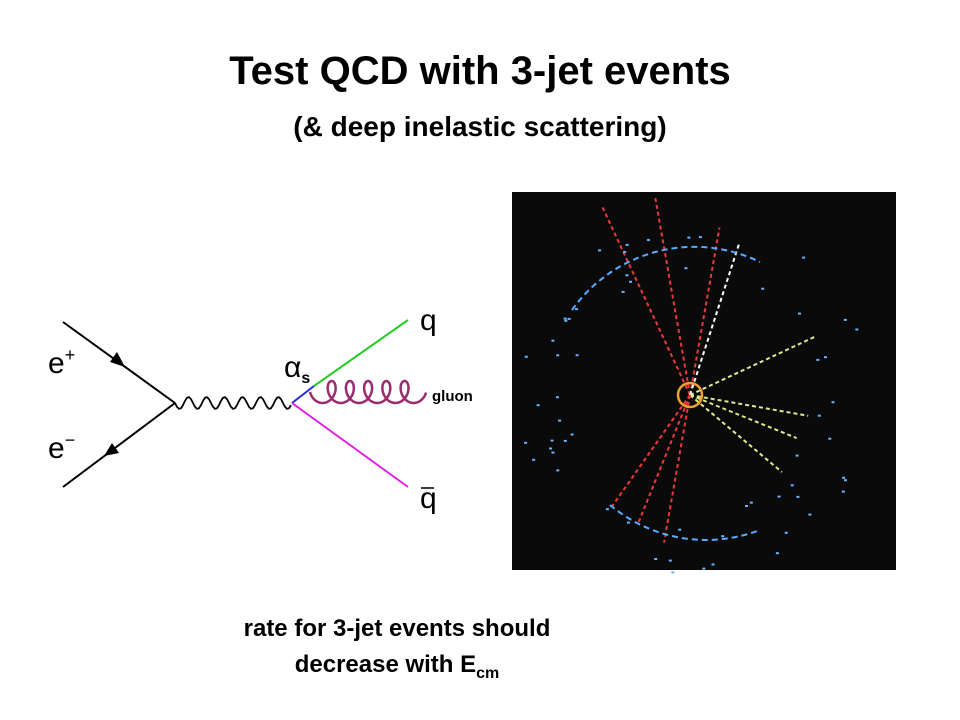 This screenshot has width=960, height=720. What do you see at coordinates (303, 394) in the screenshot?
I see `quark-vertex-line` at bounding box center [303, 394].